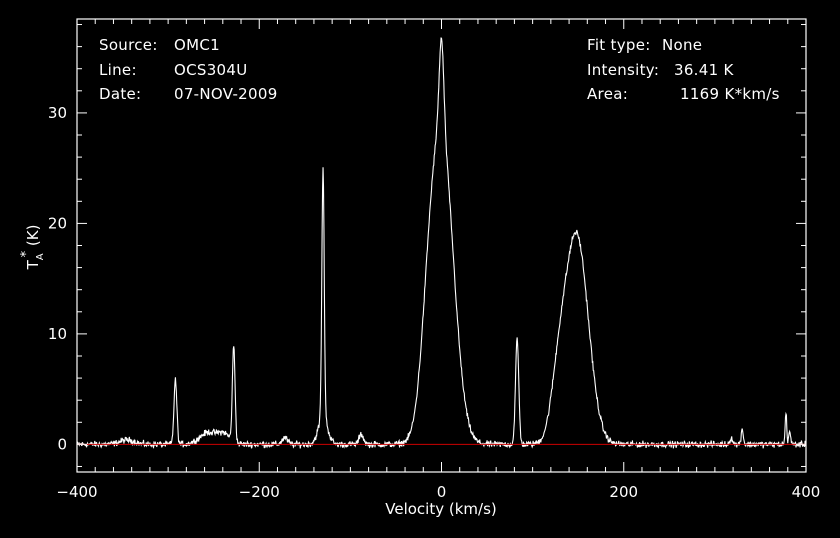  Describe the element at coordinates (57, 223) in the screenshot. I see `y-tick-label: 20` at that location.